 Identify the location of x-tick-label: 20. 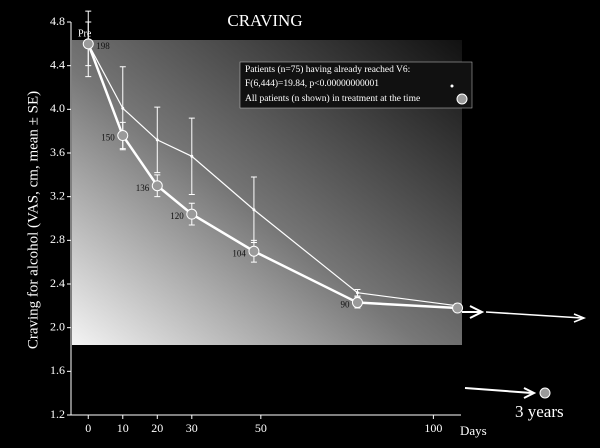
(157, 428).